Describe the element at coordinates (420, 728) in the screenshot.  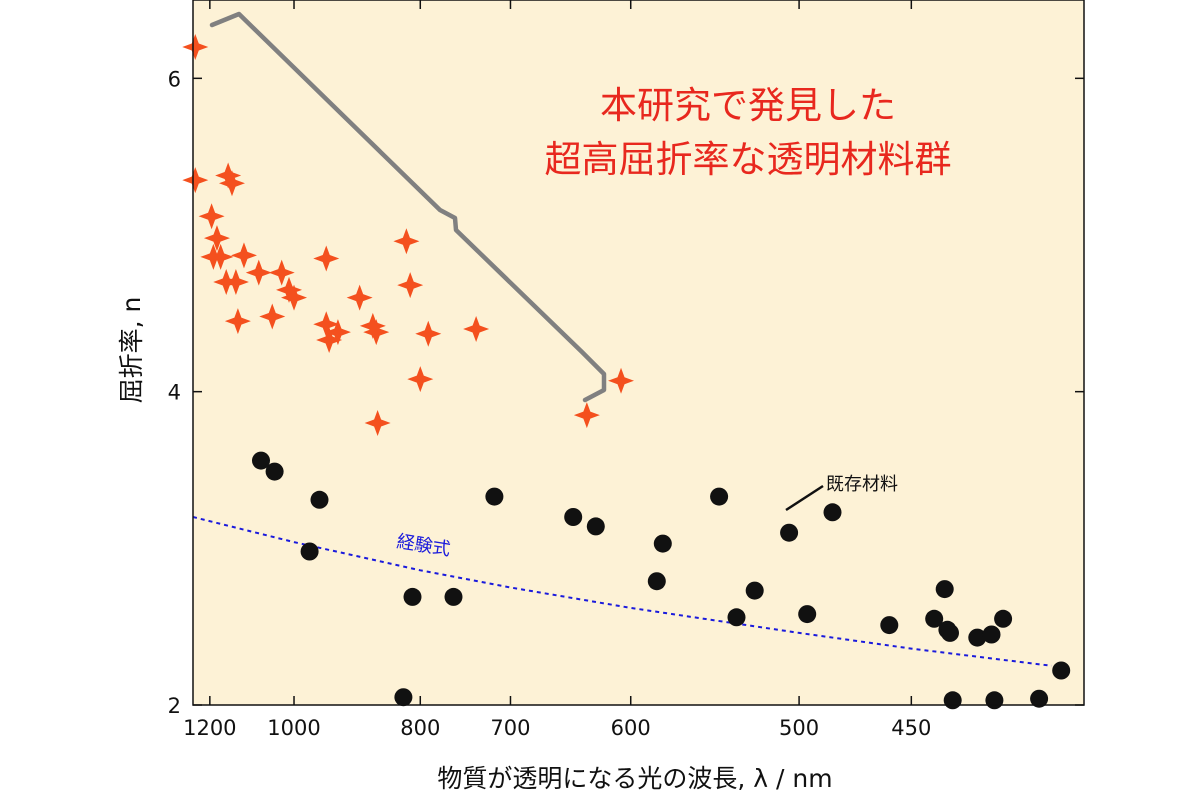
I see `x-tick-label: 800` at that location.